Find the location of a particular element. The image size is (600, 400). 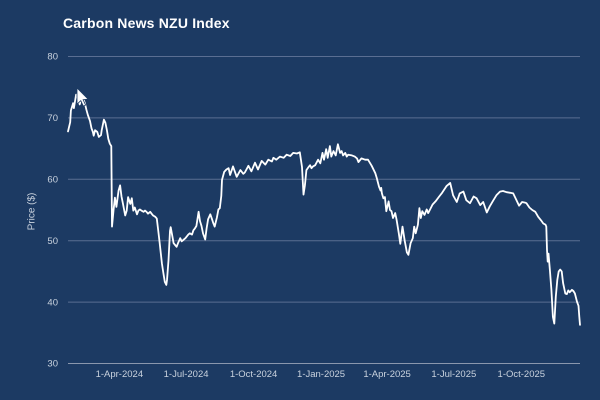

y-tick-label-70: 70 is located at coordinates (52, 118).